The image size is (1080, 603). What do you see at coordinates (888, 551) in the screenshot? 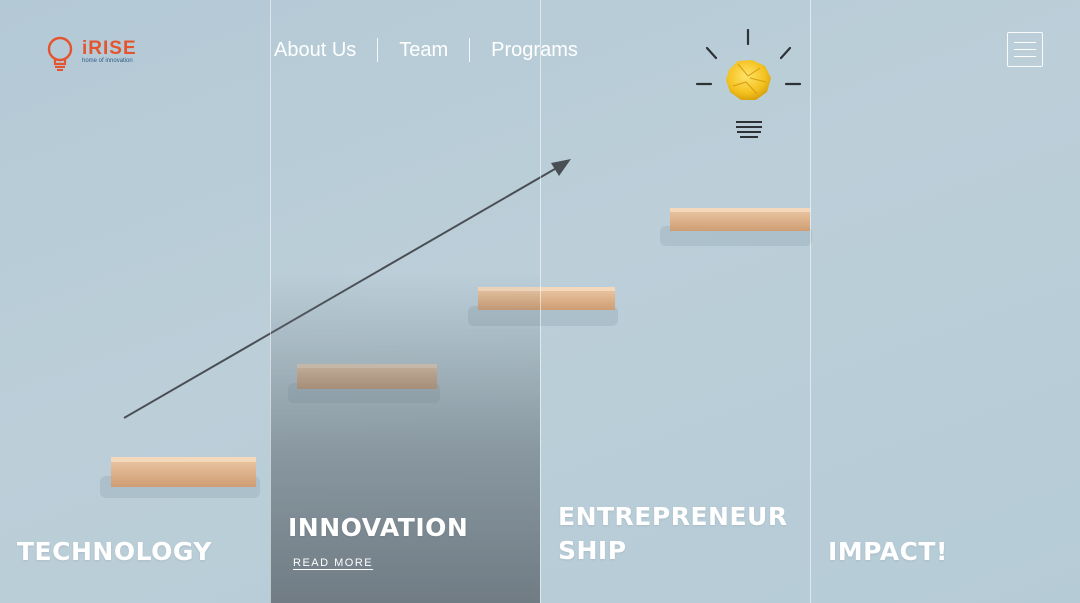
I see `panel-title: IMPACT!` at bounding box center [888, 551].